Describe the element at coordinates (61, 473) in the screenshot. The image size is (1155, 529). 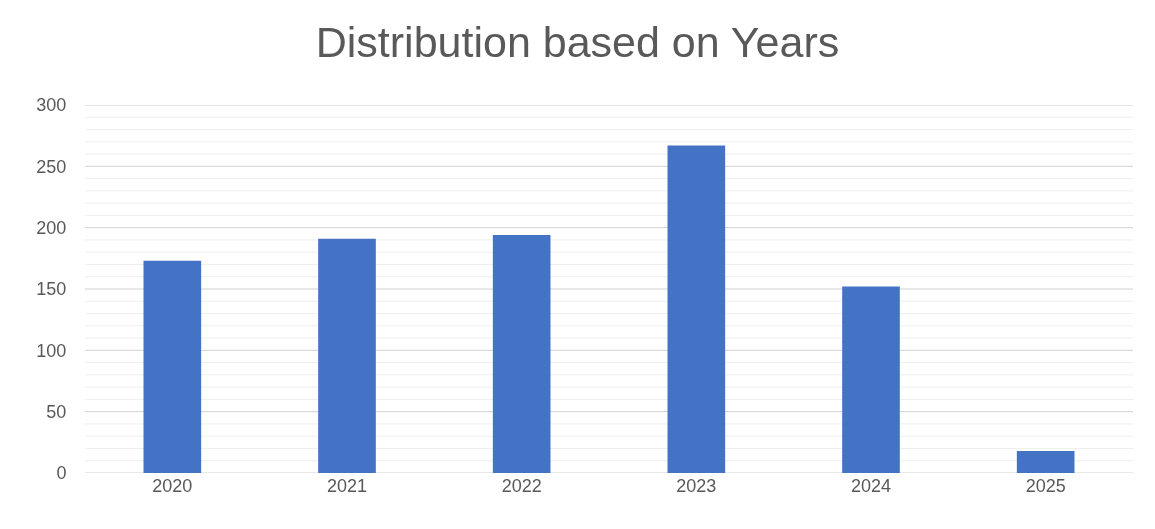
I see `y-tick-label: 0` at that location.